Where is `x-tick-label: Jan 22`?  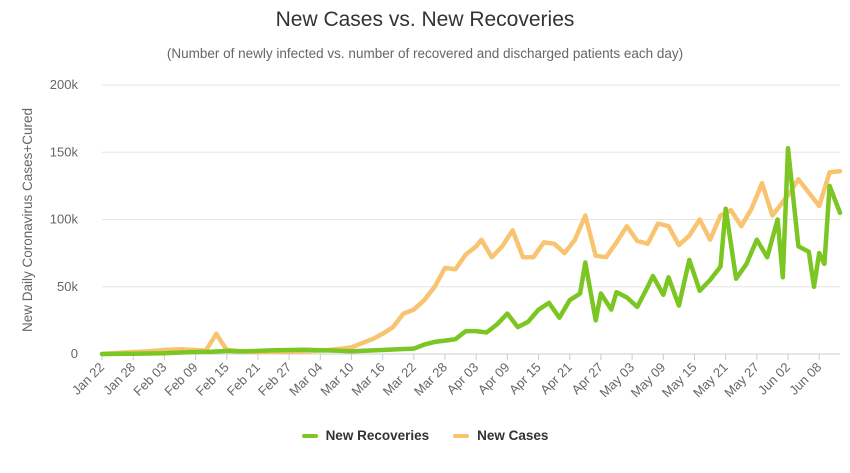 x-tick-label: Jan 22 is located at coordinates (88, 379).